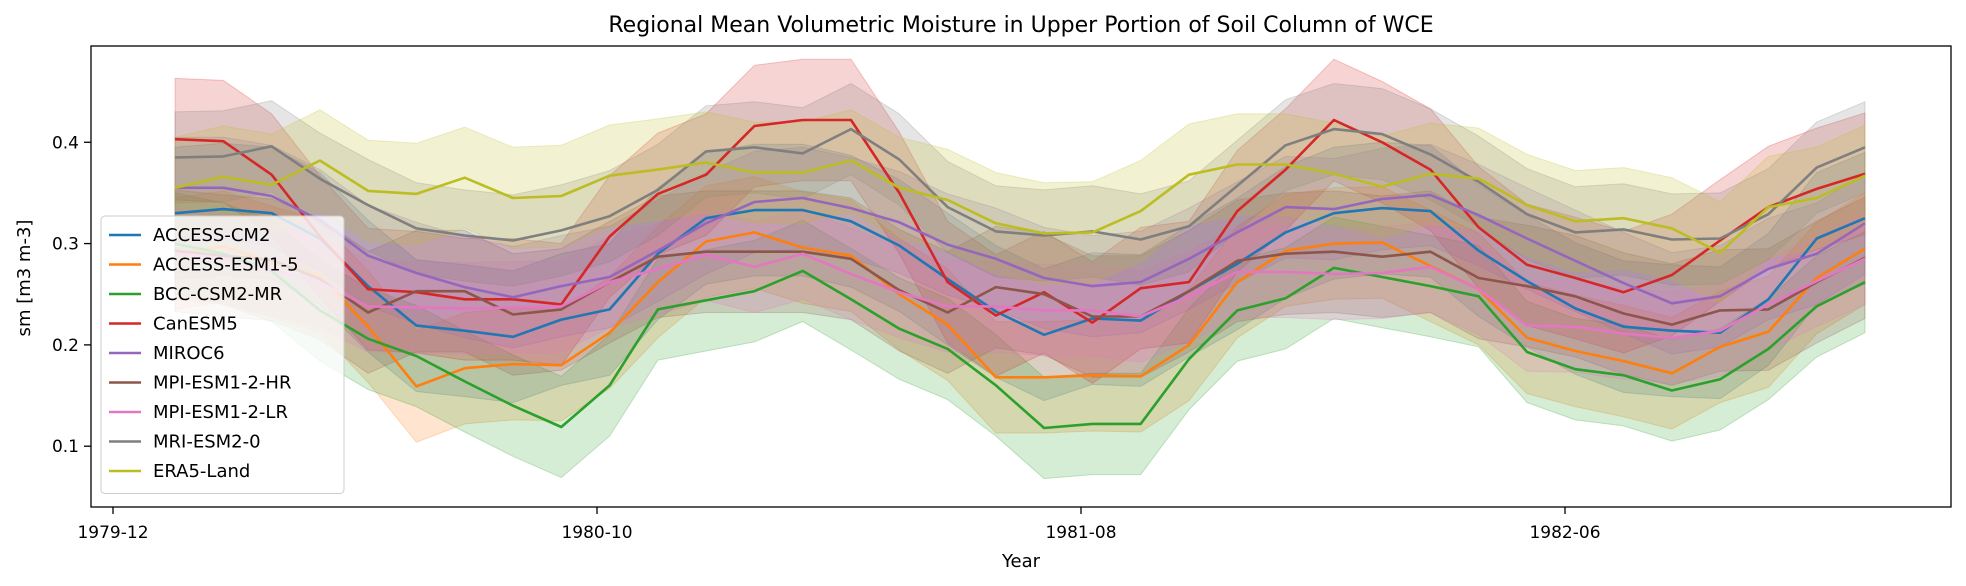 This screenshot has height=586, width=1966. Describe the element at coordinates (65, 447) in the screenshot. I see `y-tick-label: 0.1` at that location.